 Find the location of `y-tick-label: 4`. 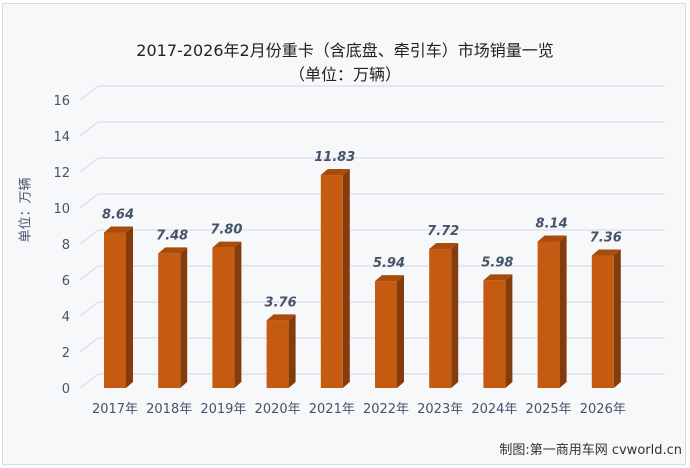

y-tick-label: 4 is located at coordinates (66, 317).